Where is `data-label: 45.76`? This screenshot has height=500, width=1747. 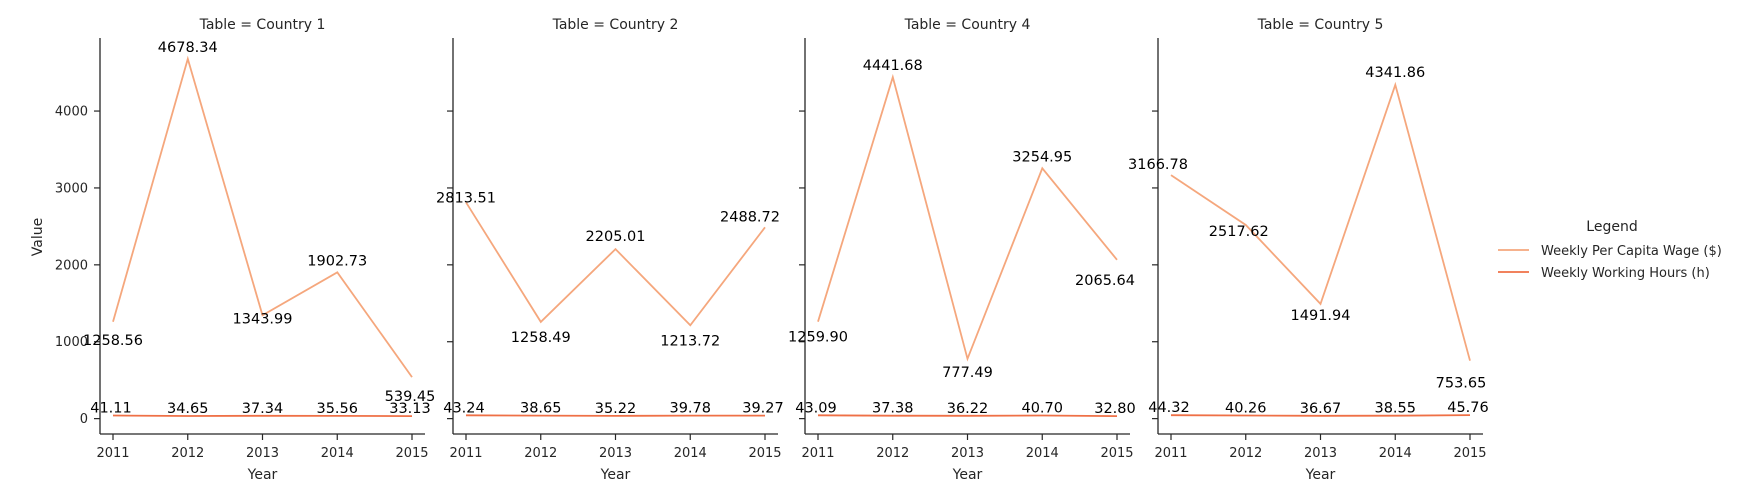
data-label: 45.76 is located at coordinates (1468, 408).